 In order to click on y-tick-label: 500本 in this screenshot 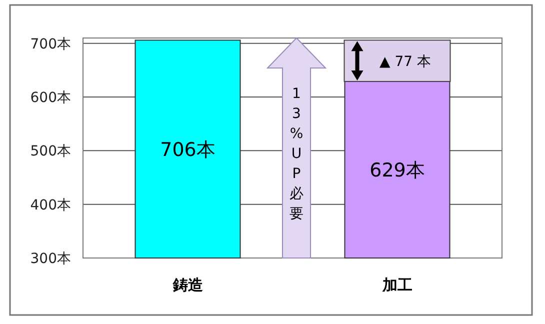, I will do `click(50, 152)`.